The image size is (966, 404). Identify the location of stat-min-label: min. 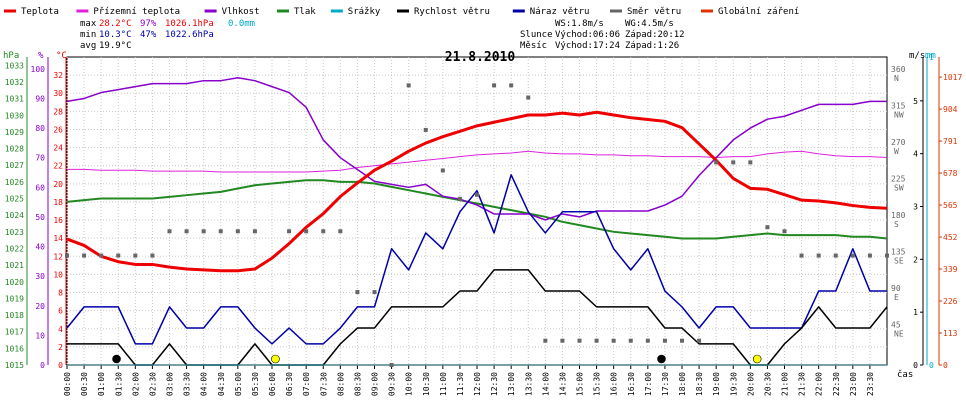
(88, 35).